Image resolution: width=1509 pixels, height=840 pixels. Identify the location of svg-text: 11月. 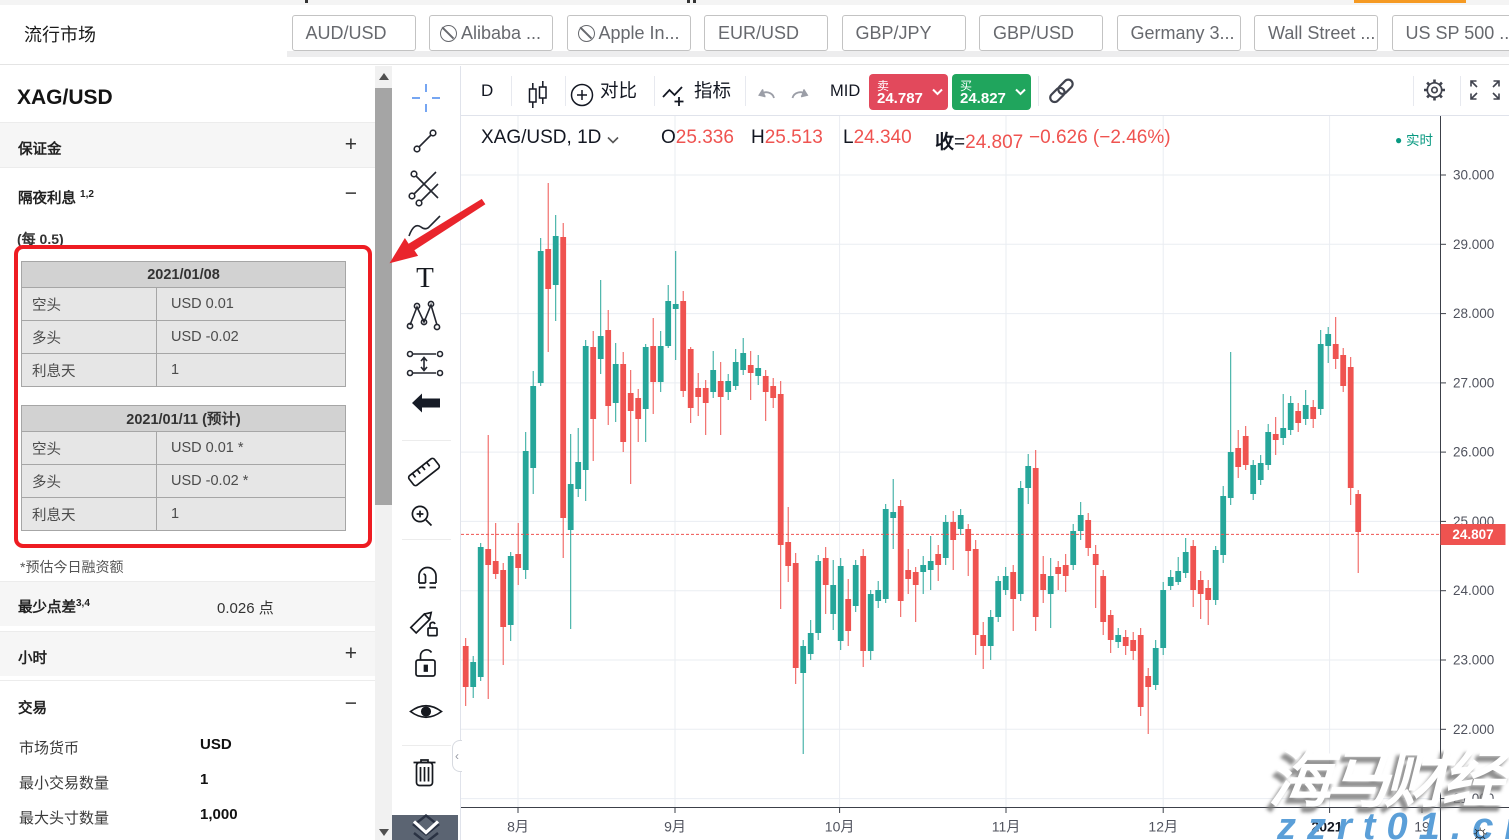
(1006, 827).